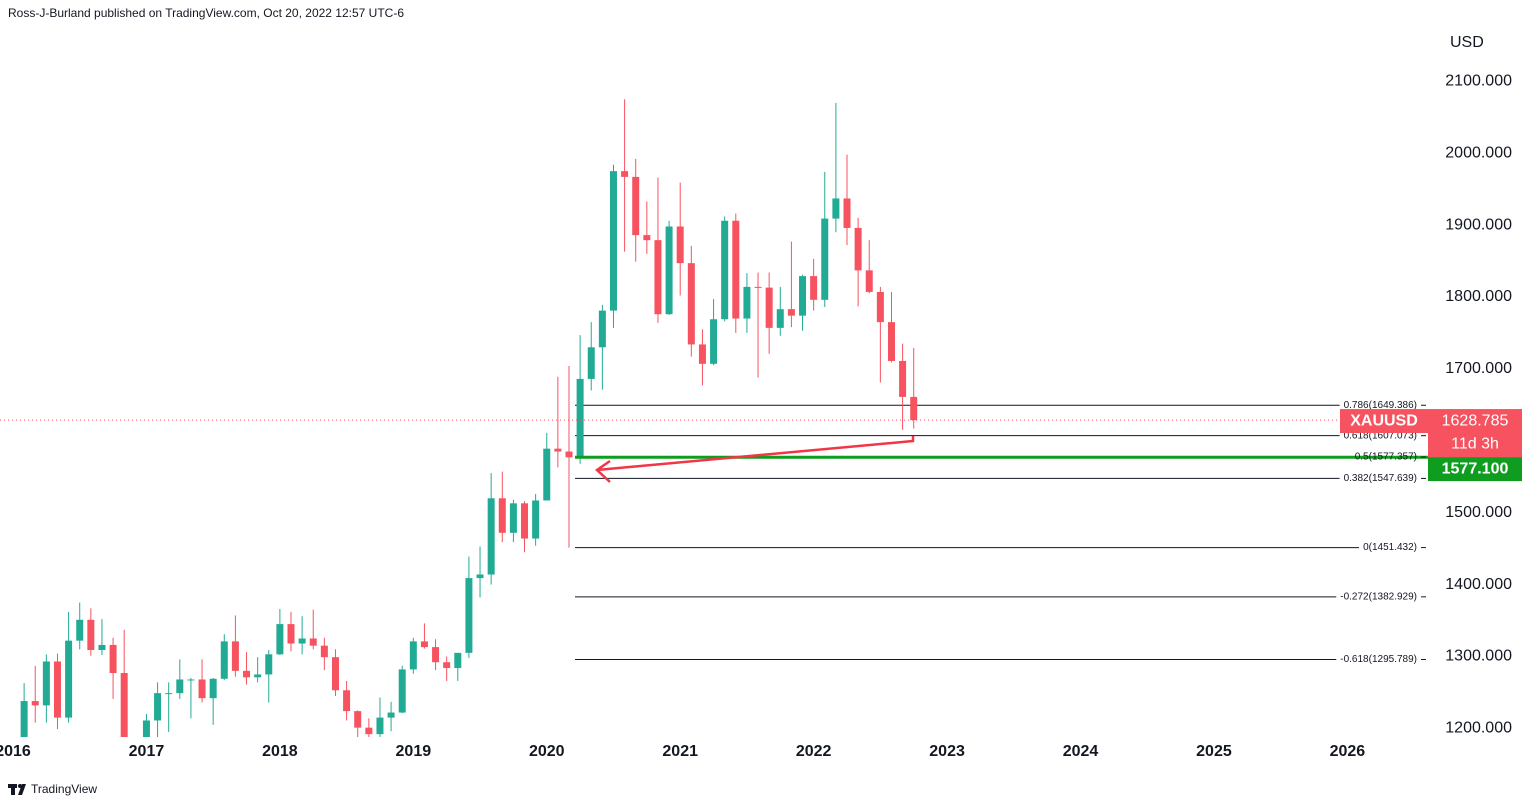  What do you see at coordinates (603, 471) in the screenshot?
I see `arrow-head` at bounding box center [603, 471].